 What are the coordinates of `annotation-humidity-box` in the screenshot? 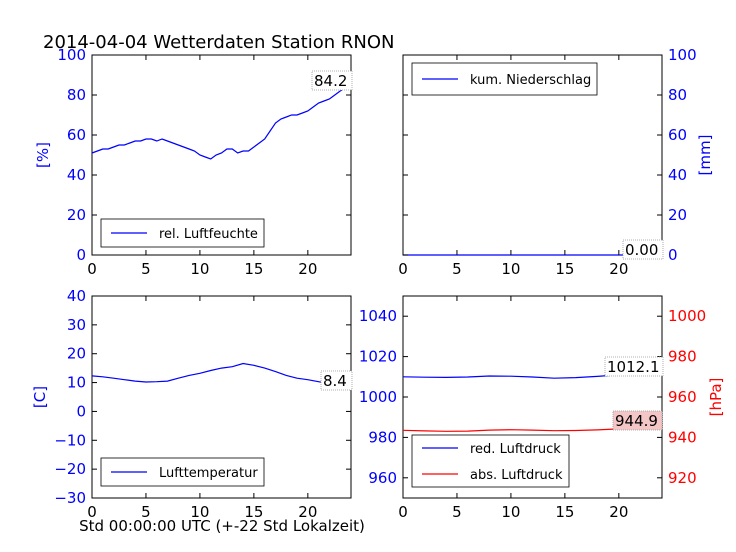 It's located at (332, 80).